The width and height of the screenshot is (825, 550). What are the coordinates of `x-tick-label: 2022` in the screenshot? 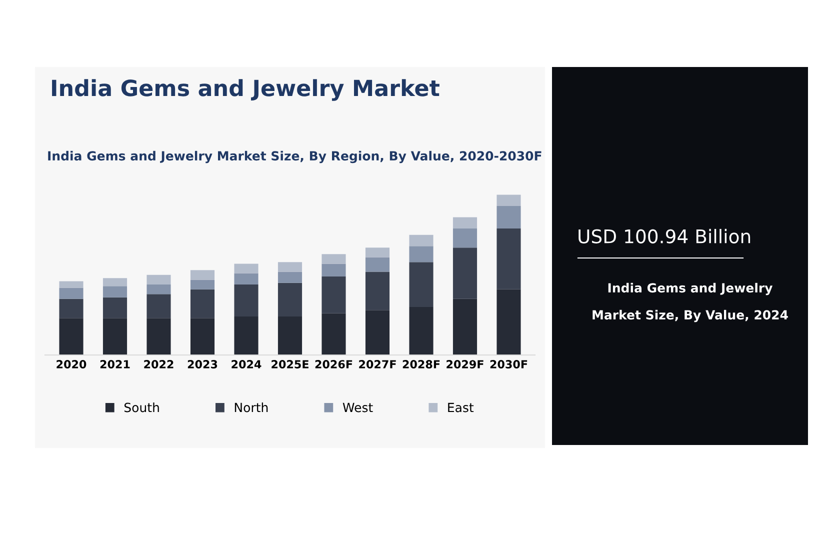 It's located at (159, 364).